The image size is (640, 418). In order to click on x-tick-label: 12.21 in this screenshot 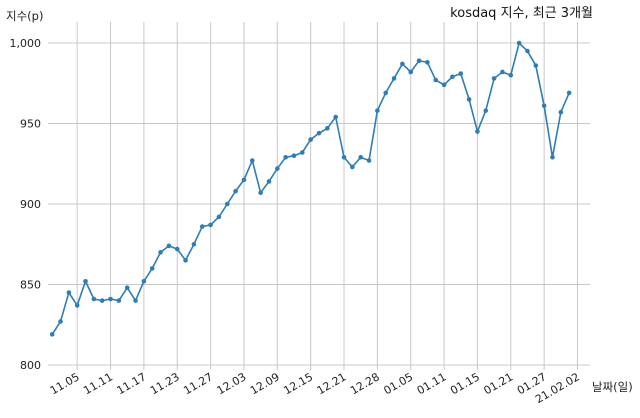, I will do `click(332, 383)`.